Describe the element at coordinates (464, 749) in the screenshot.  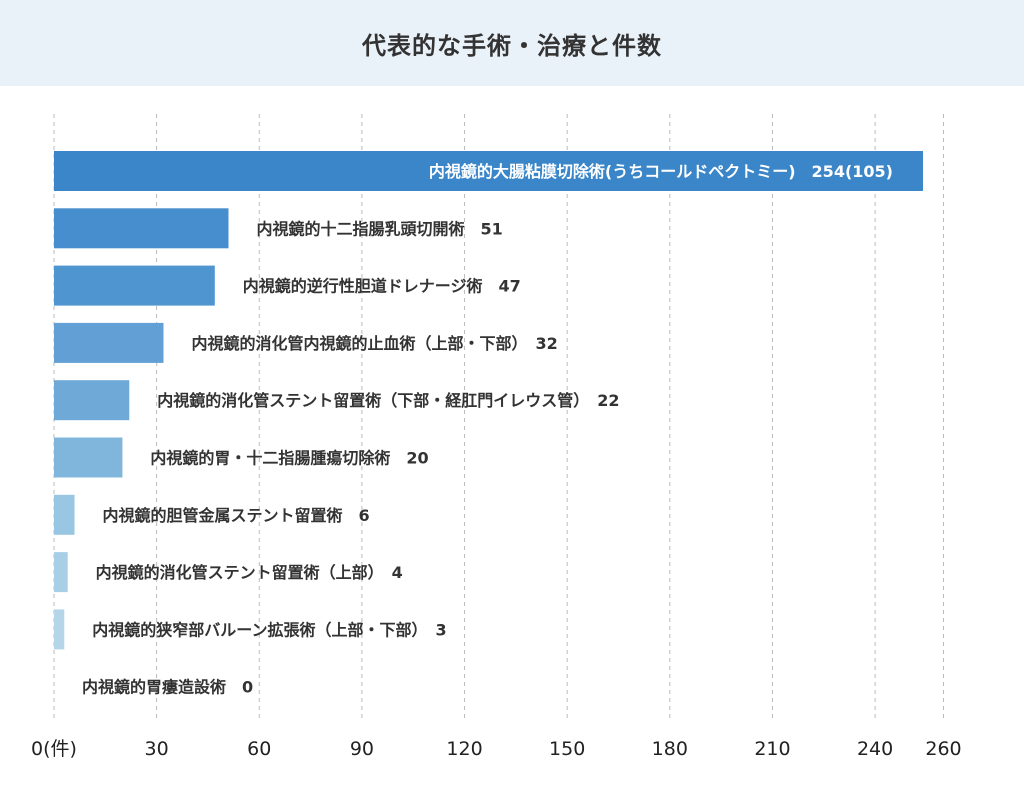
I see `x-tick-label: 120` at that location.